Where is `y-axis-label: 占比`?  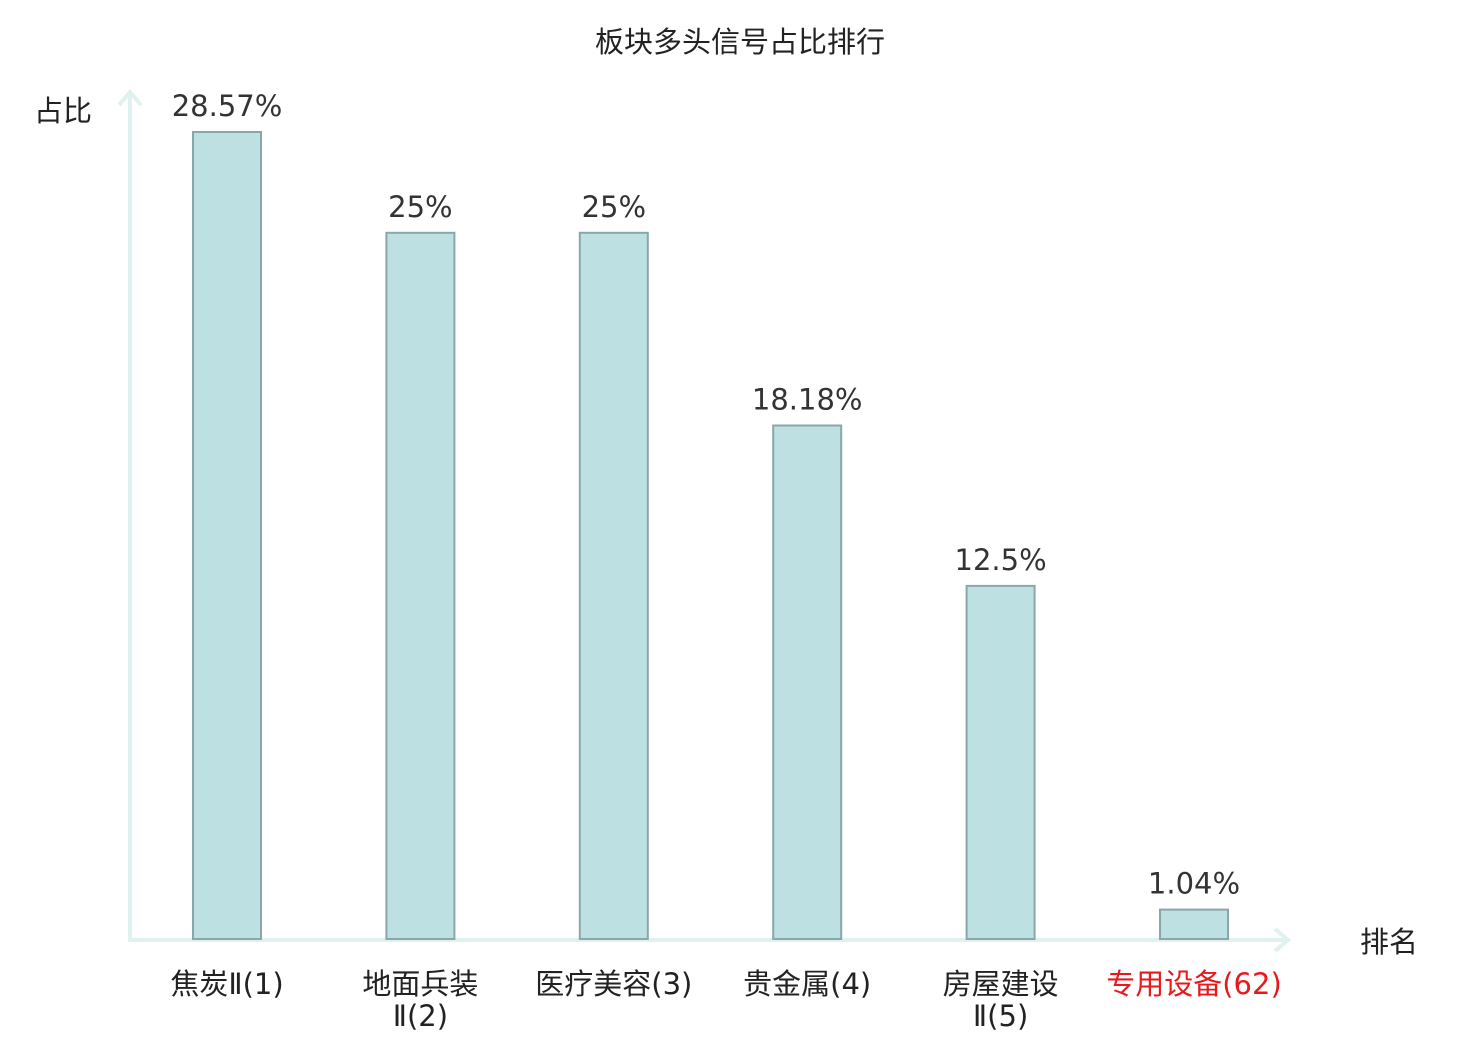
y-axis-label: 占比 is located at coordinates (63, 111).